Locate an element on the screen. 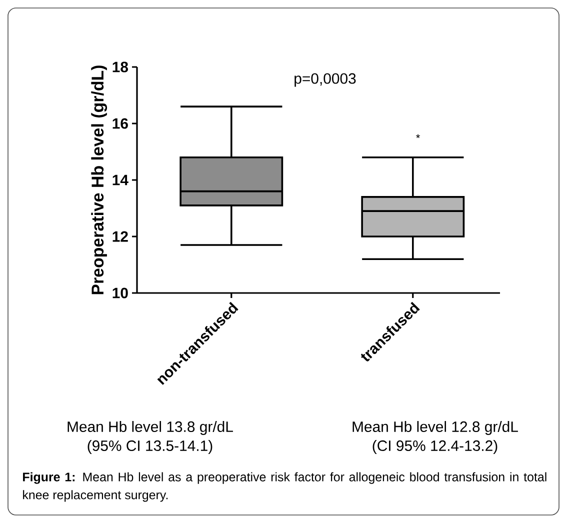 The image size is (567, 523). y-axis-title: Preoperative Hb level (gr/dL) is located at coordinates (99, 180).